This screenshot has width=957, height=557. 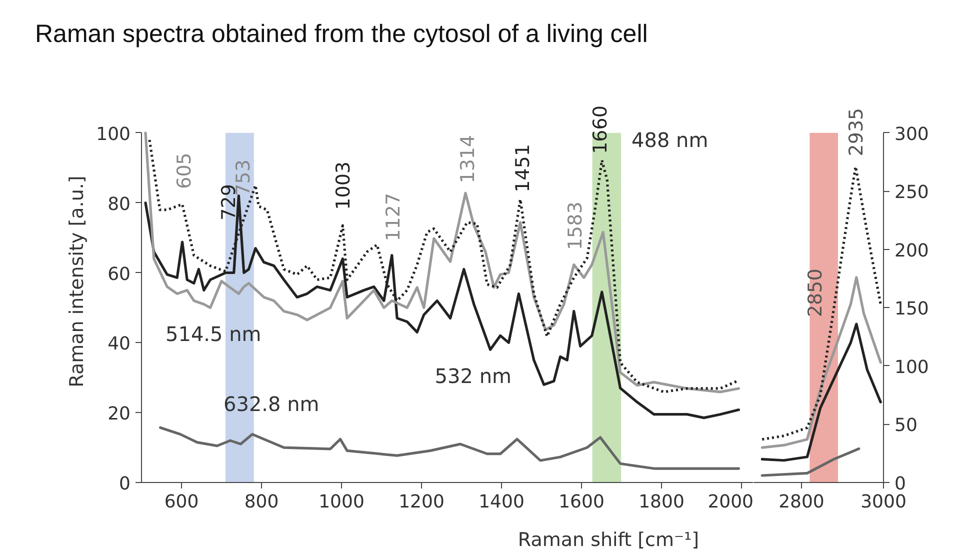 What do you see at coordinates (911, 193) in the screenshot?
I see `y-tick-label: 250` at bounding box center [911, 193].